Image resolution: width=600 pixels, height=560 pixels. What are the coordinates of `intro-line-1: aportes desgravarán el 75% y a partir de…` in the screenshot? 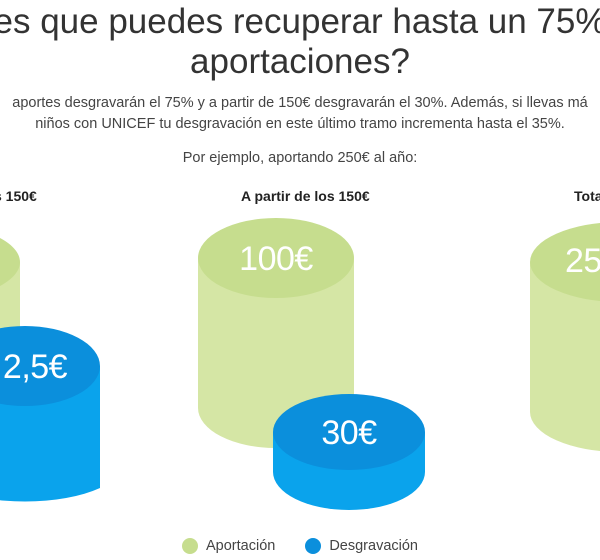 It's located at (300, 103).